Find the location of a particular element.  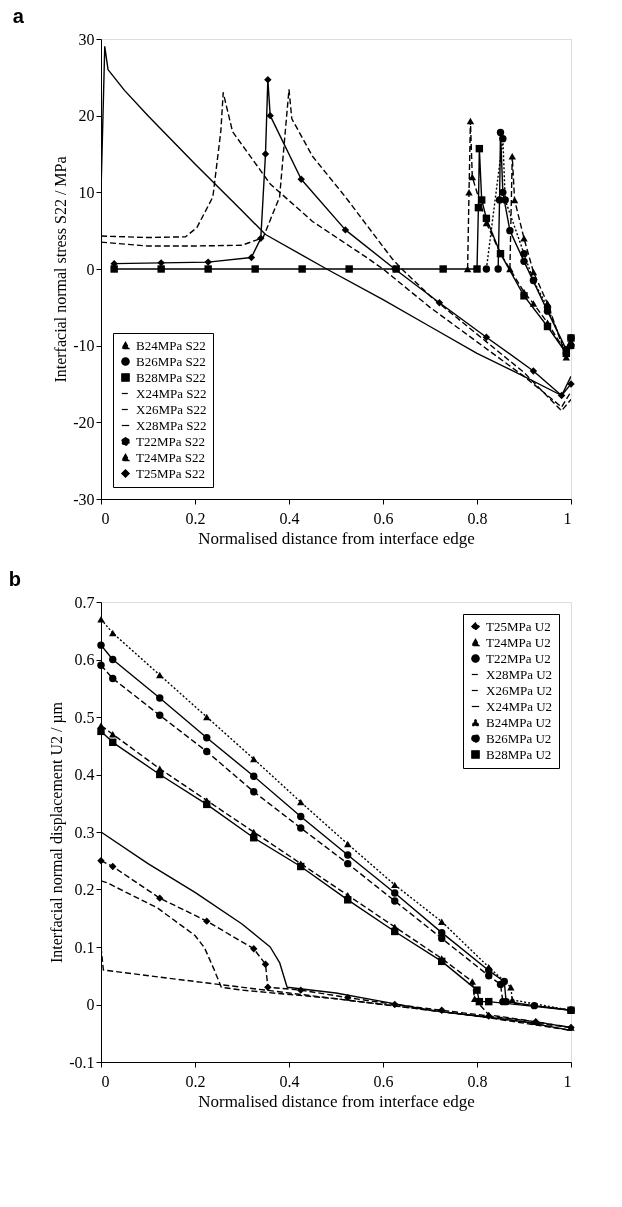

legend-label: T24MPa U2 is located at coordinates (518, 642).